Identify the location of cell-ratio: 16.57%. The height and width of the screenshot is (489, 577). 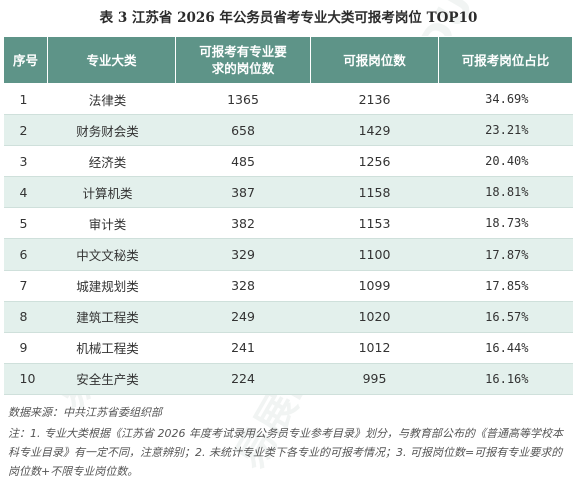
(505, 316).